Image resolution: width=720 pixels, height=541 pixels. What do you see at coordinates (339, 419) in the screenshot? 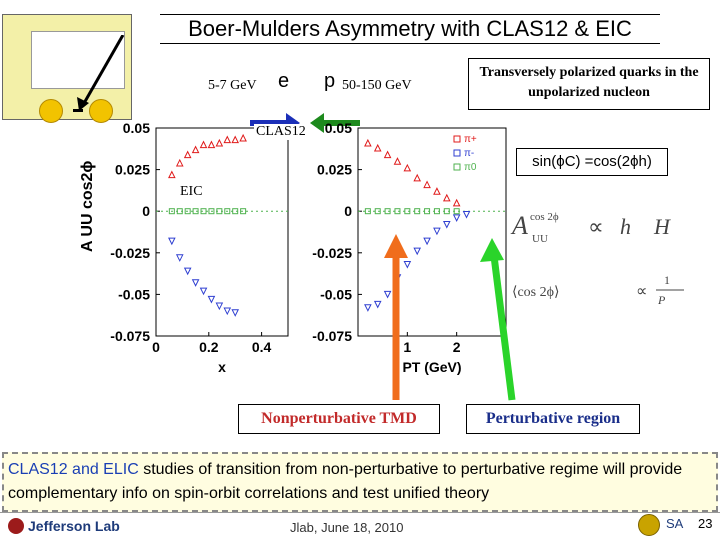
I see `nonperturbative-label: Nonperturbative TMD` at bounding box center [339, 419].